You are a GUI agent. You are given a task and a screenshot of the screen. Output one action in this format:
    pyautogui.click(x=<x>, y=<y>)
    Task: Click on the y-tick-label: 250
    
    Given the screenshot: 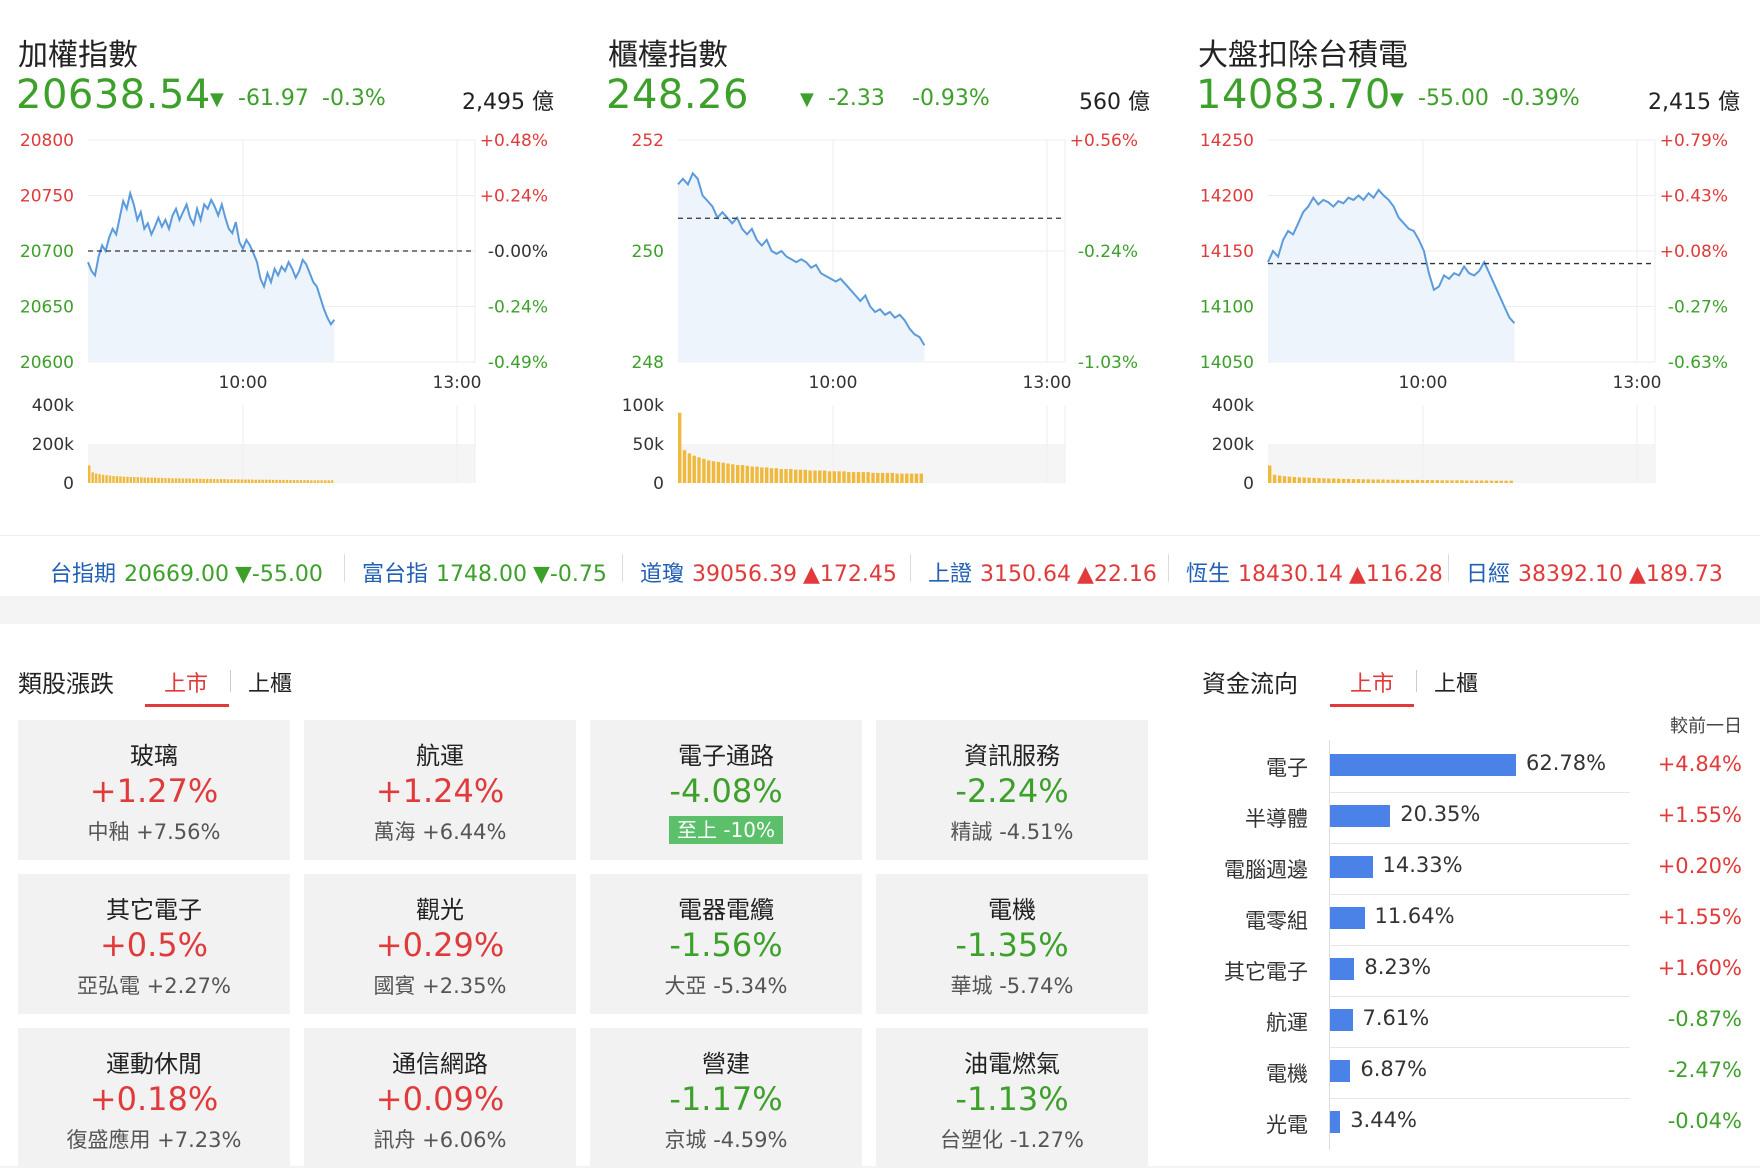 What is the action you would take?
    pyautogui.click(x=648, y=252)
    